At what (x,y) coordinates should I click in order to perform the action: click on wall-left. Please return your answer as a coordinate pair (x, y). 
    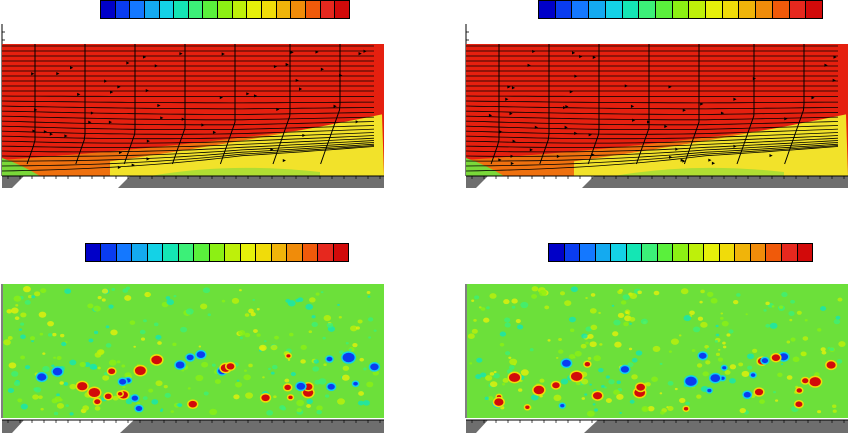
    Looking at the image, I should click on (477, 182).